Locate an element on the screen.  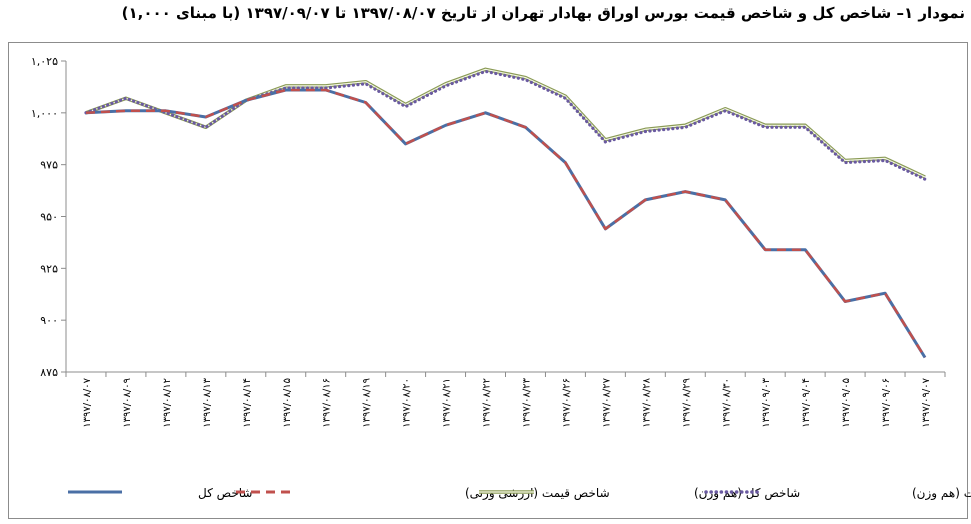
y-tick-label: ۸۷۵ is located at coordinates (49, 372).